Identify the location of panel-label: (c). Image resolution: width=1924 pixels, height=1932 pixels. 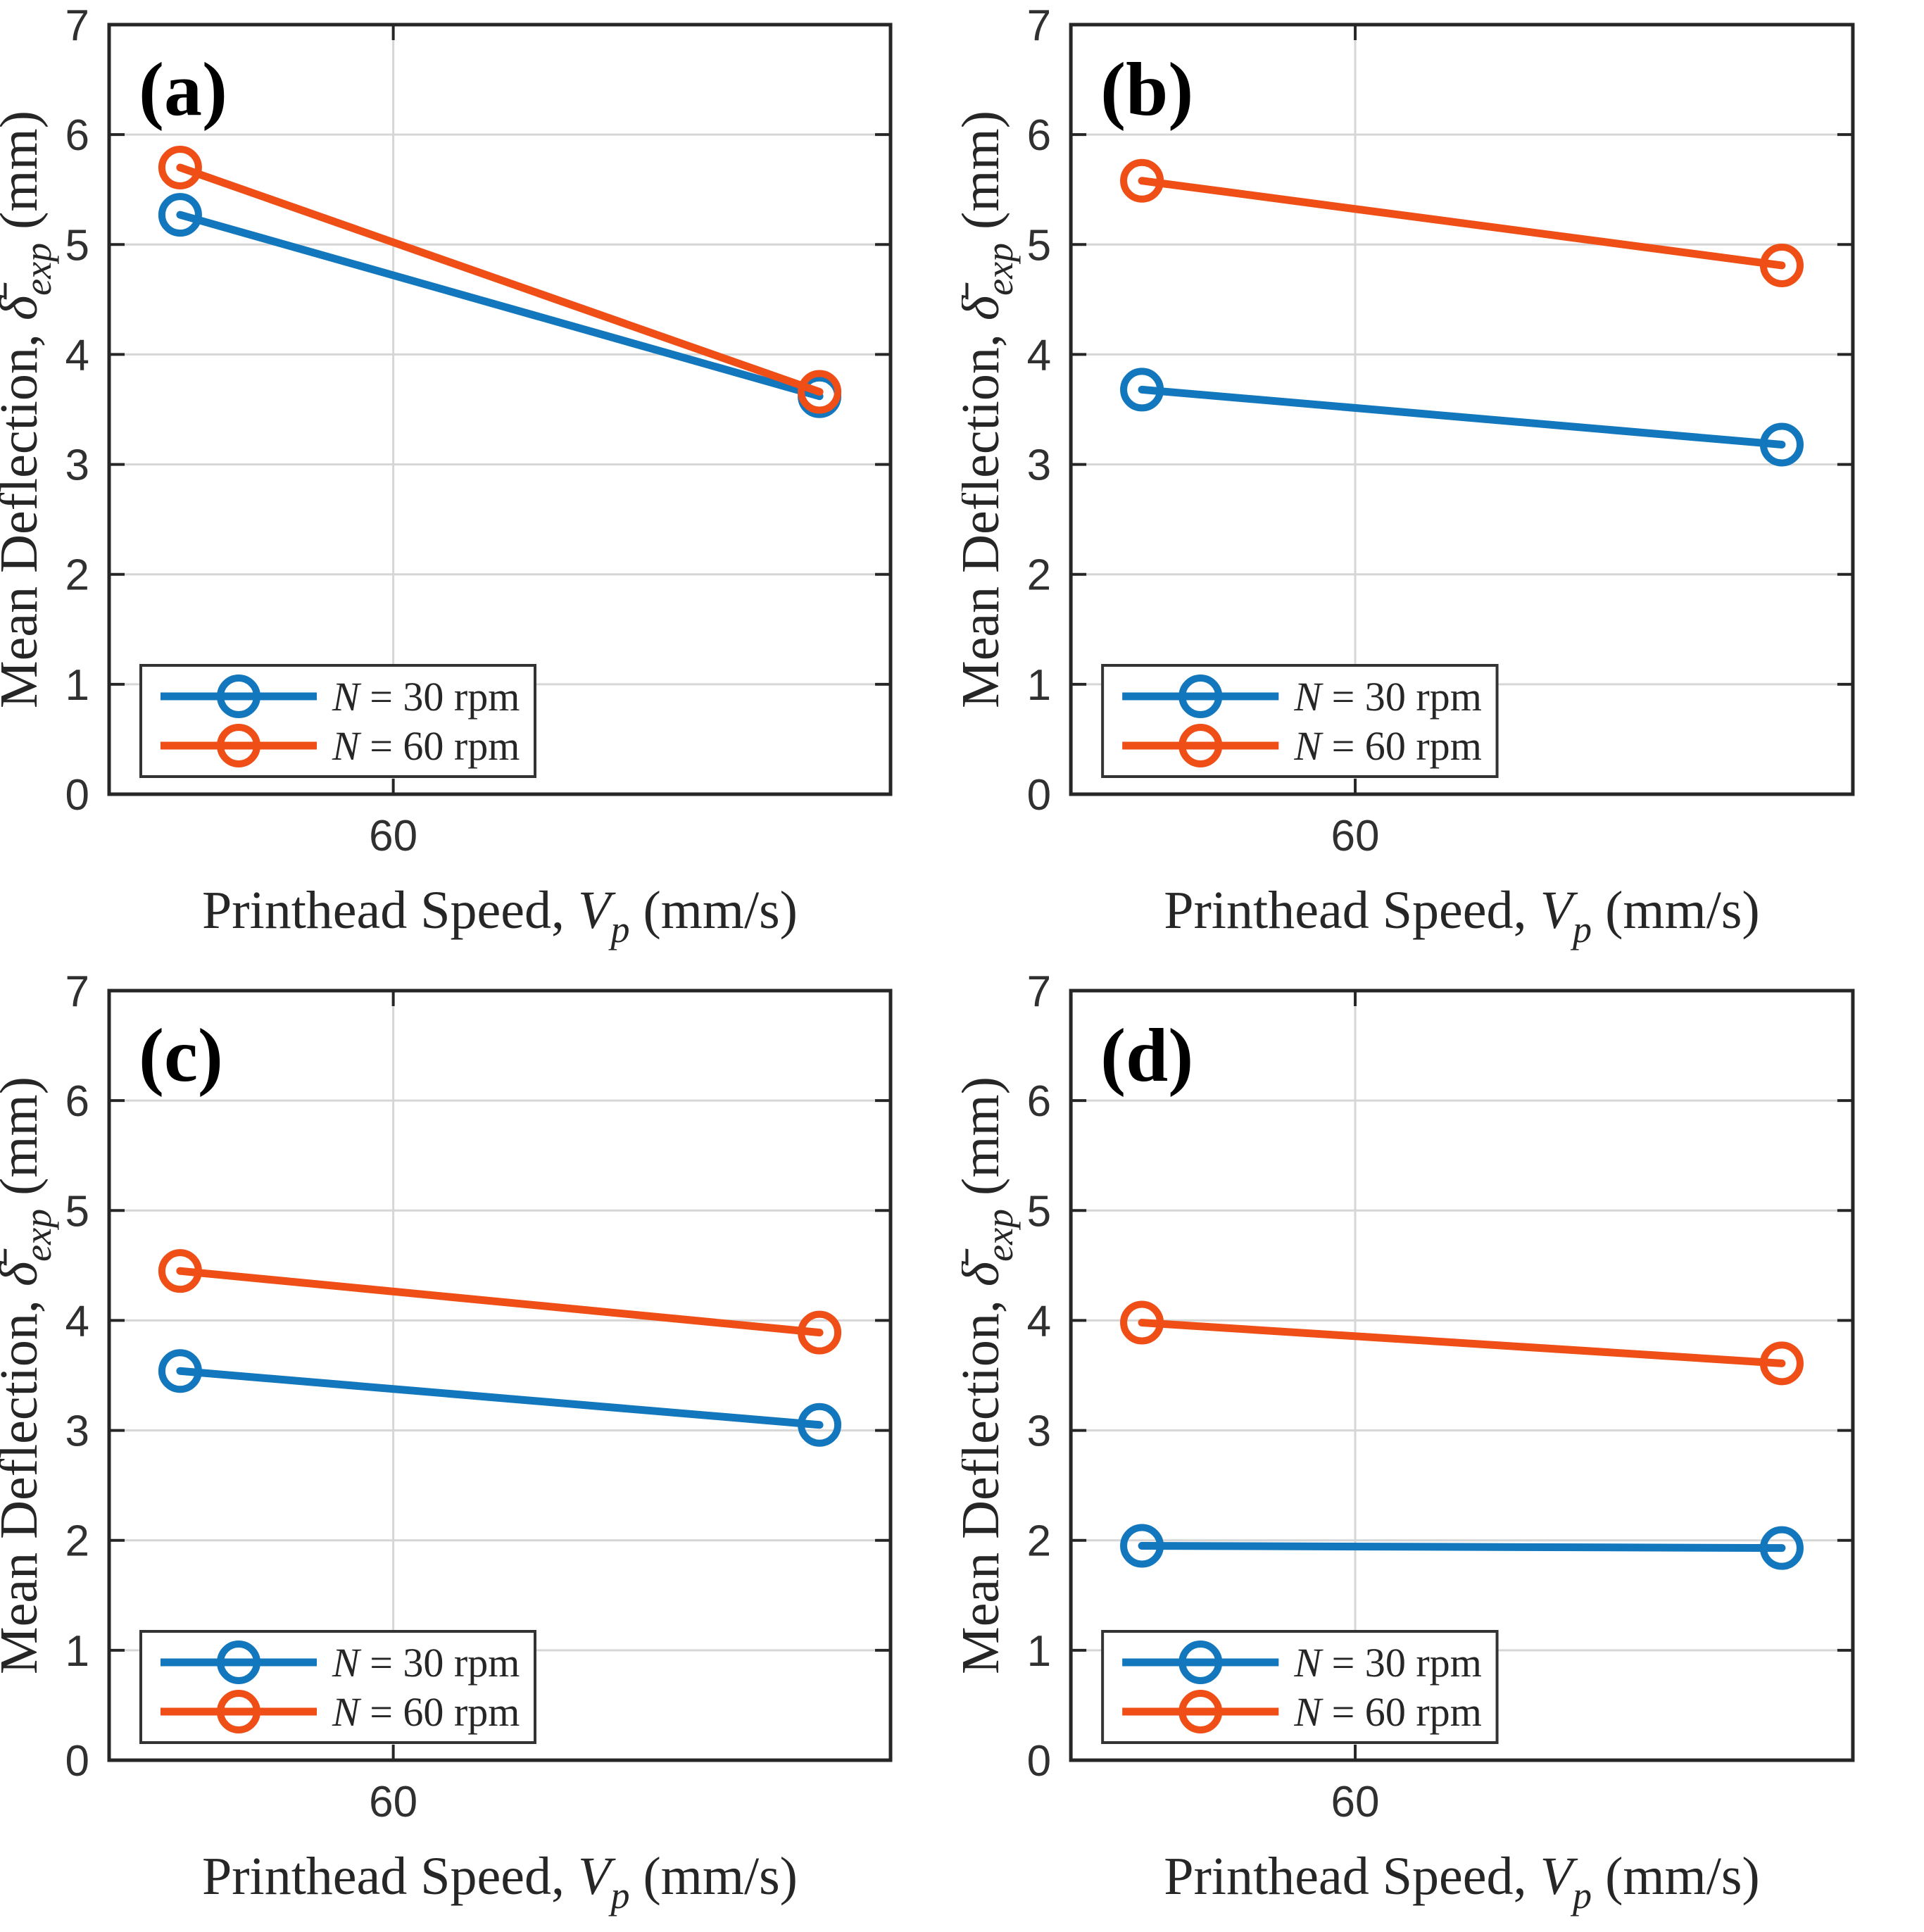
(181, 1056).